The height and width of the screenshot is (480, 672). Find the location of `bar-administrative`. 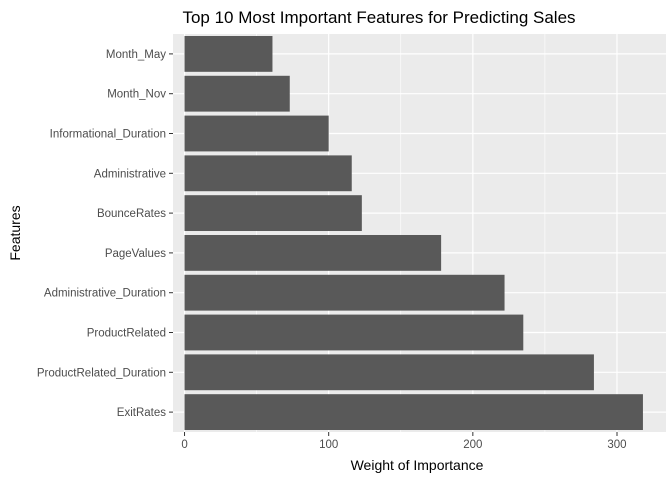

bar-administrative is located at coordinates (268, 173).